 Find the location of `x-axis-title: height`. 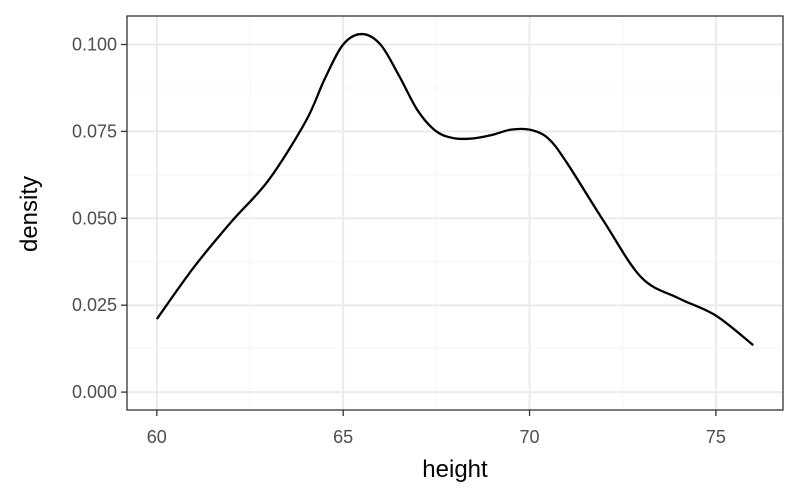

x-axis-title: height is located at coordinates (455, 469).